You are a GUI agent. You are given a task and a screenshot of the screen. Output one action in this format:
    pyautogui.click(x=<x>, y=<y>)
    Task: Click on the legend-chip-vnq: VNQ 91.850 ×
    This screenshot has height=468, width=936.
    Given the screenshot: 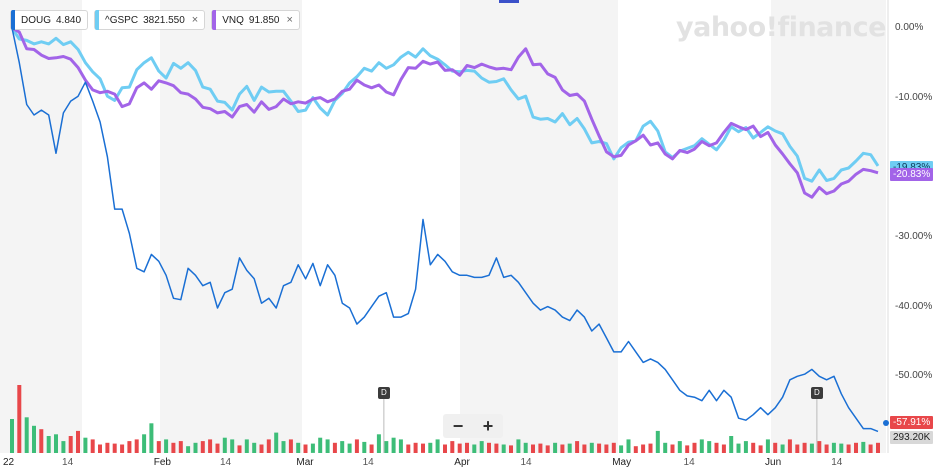 What is the action you would take?
    pyautogui.click(x=255, y=20)
    